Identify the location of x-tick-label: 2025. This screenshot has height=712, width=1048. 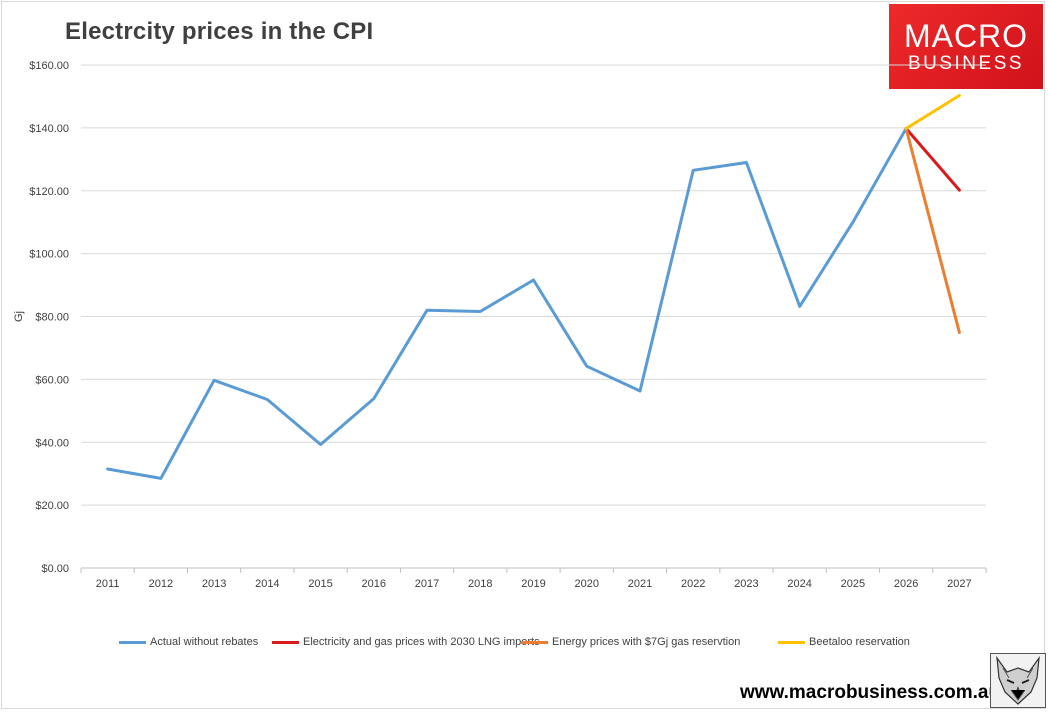
(853, 584).